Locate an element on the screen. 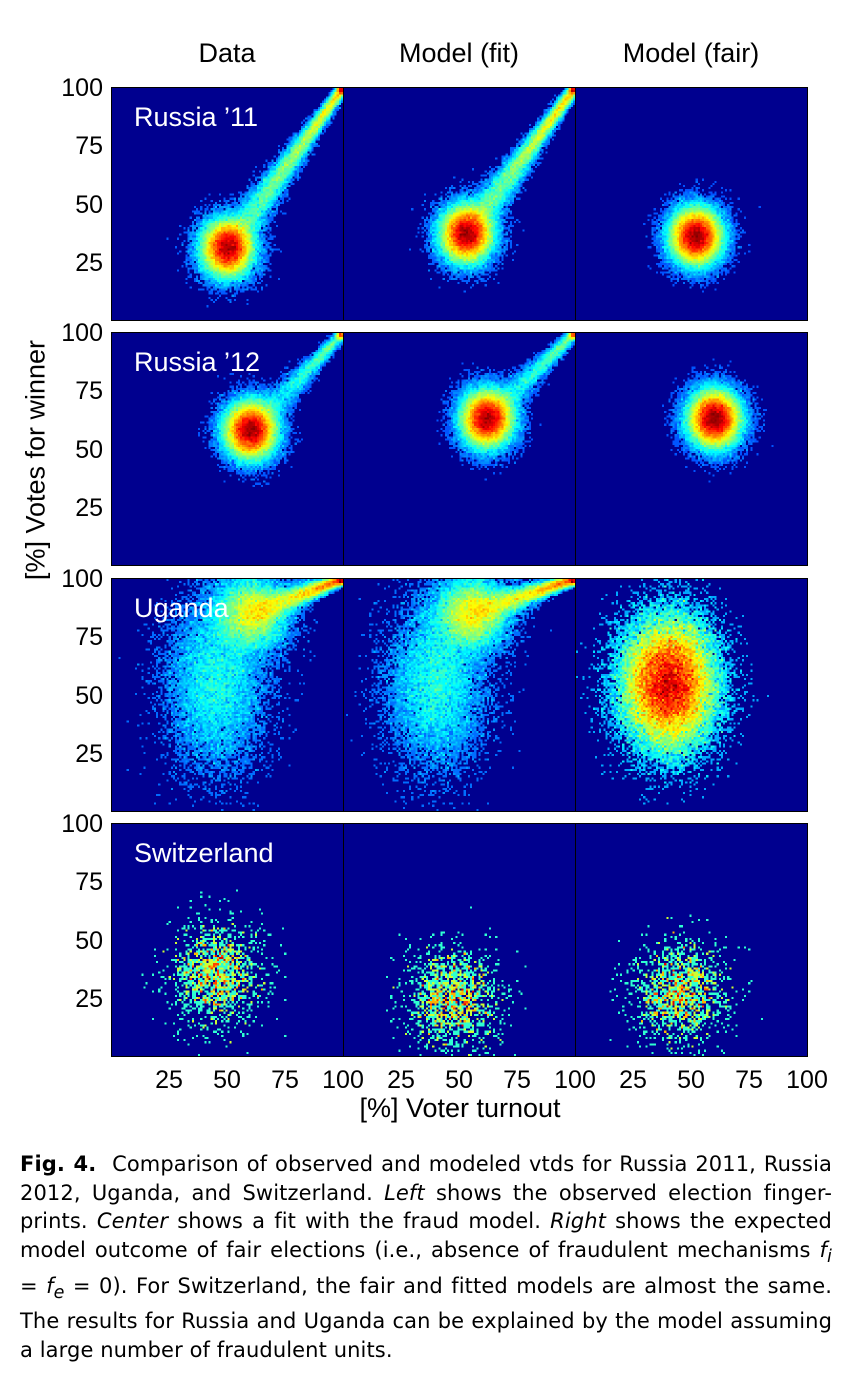 This screenshot has height=1380, width=856. caption-text-3: shows a fit with the fraud model. is located at coordinates (359, 1221).